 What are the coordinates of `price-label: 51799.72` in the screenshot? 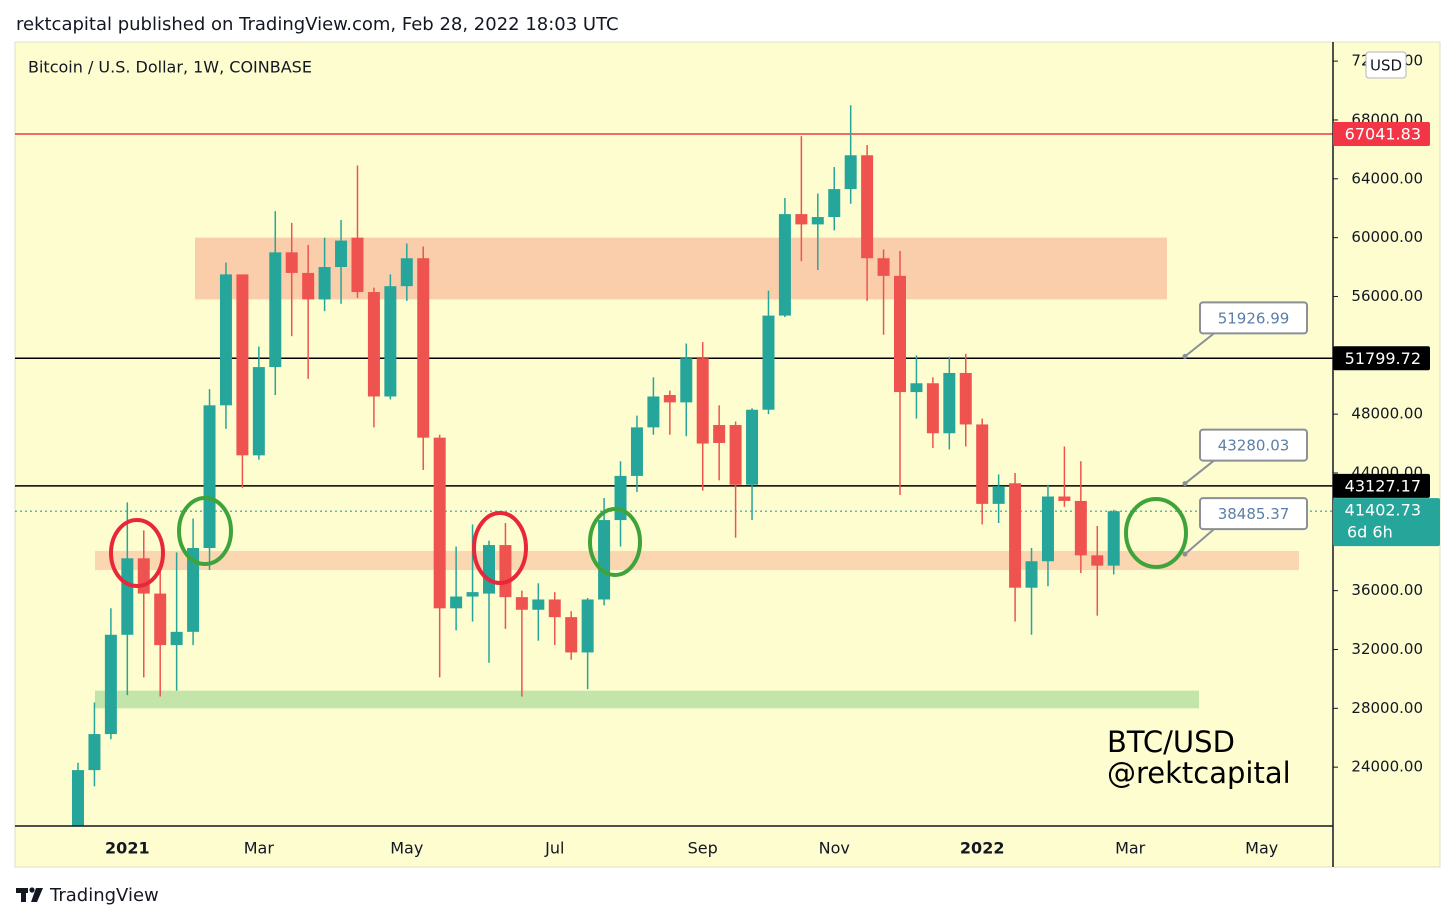 It's located at (1383, 358).